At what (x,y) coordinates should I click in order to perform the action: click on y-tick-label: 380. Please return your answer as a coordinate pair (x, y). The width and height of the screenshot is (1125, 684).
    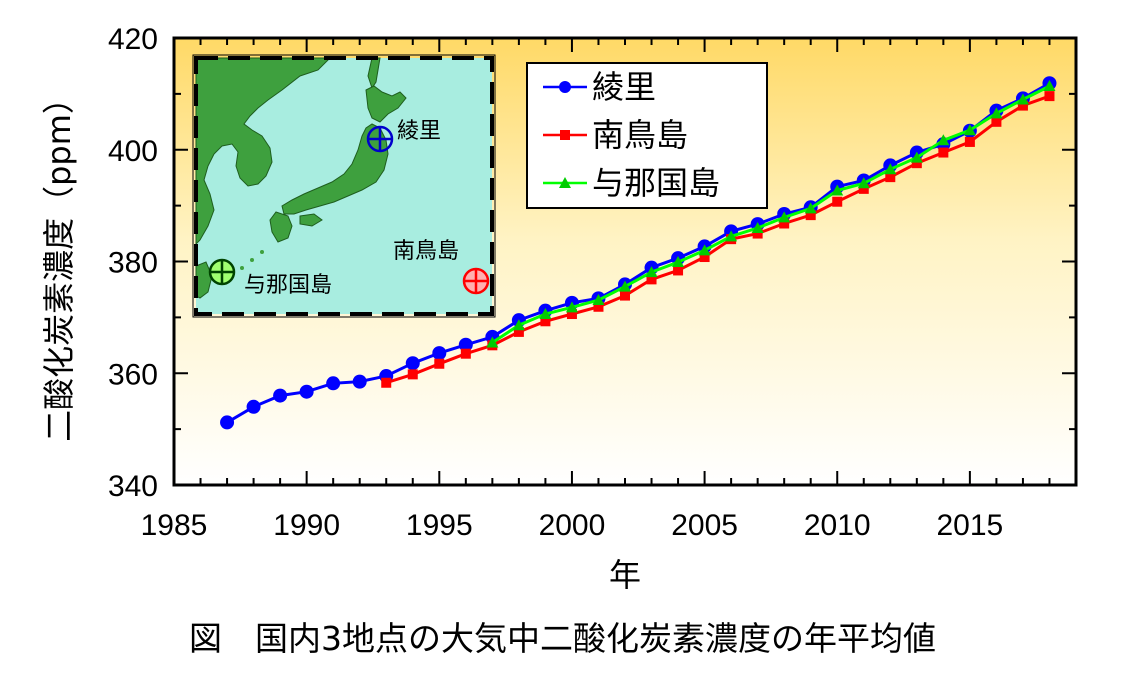
    Looking at the image, I should click on (133, 263).